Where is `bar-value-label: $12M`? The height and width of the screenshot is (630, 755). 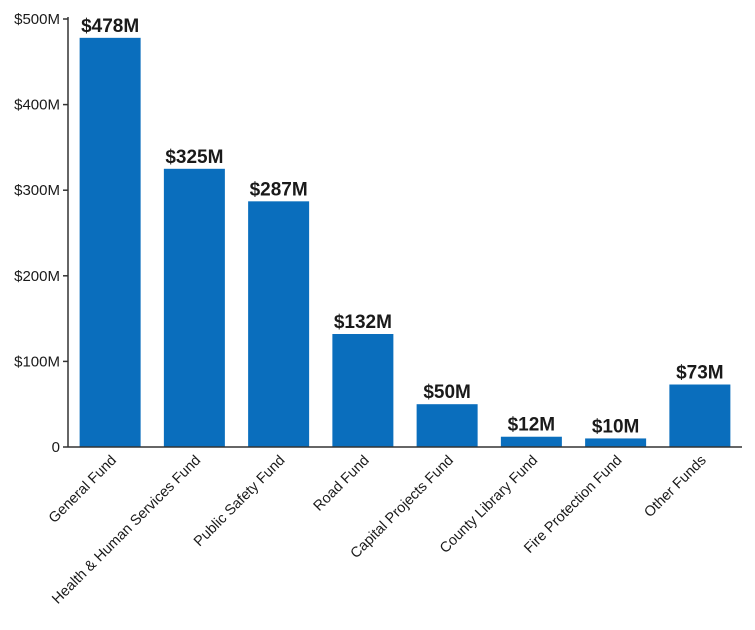
bar-value-label: $12M is located at coordinates (532, 425).